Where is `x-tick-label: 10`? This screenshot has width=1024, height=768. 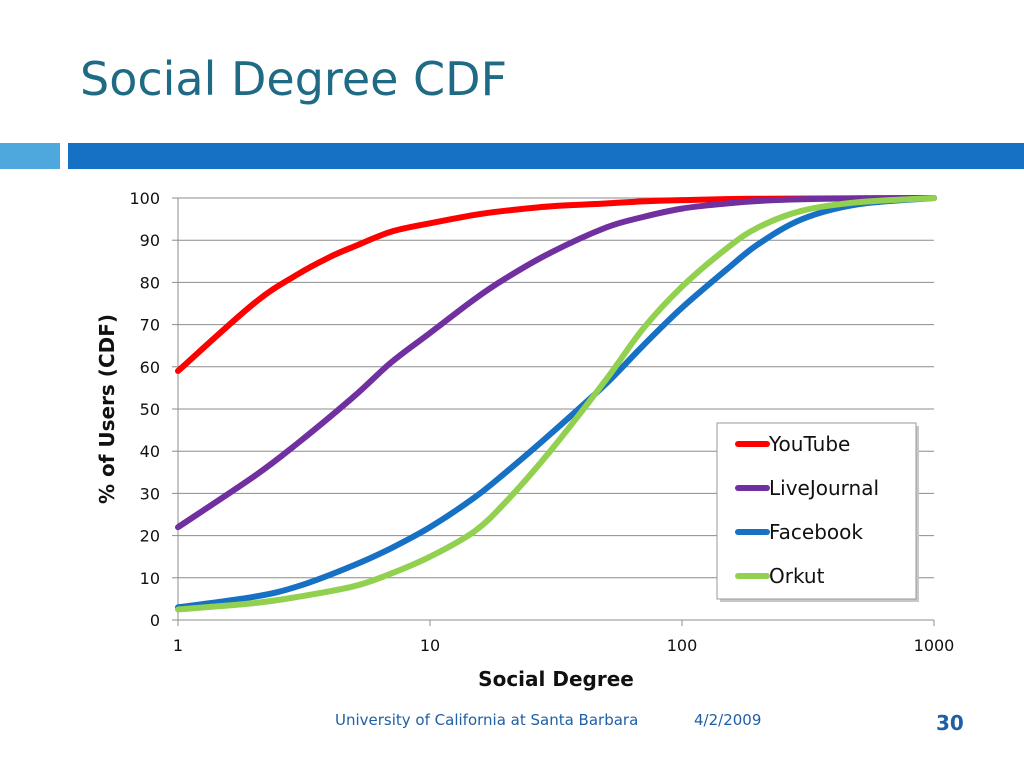
x-tick-label: 10 is located at coordinates (430, 645).